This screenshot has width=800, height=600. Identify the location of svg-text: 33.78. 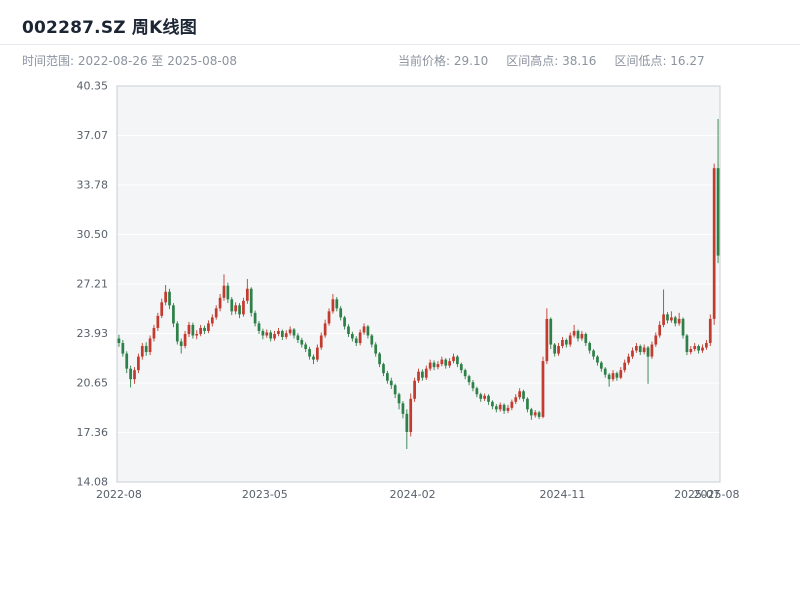
(93, 185).